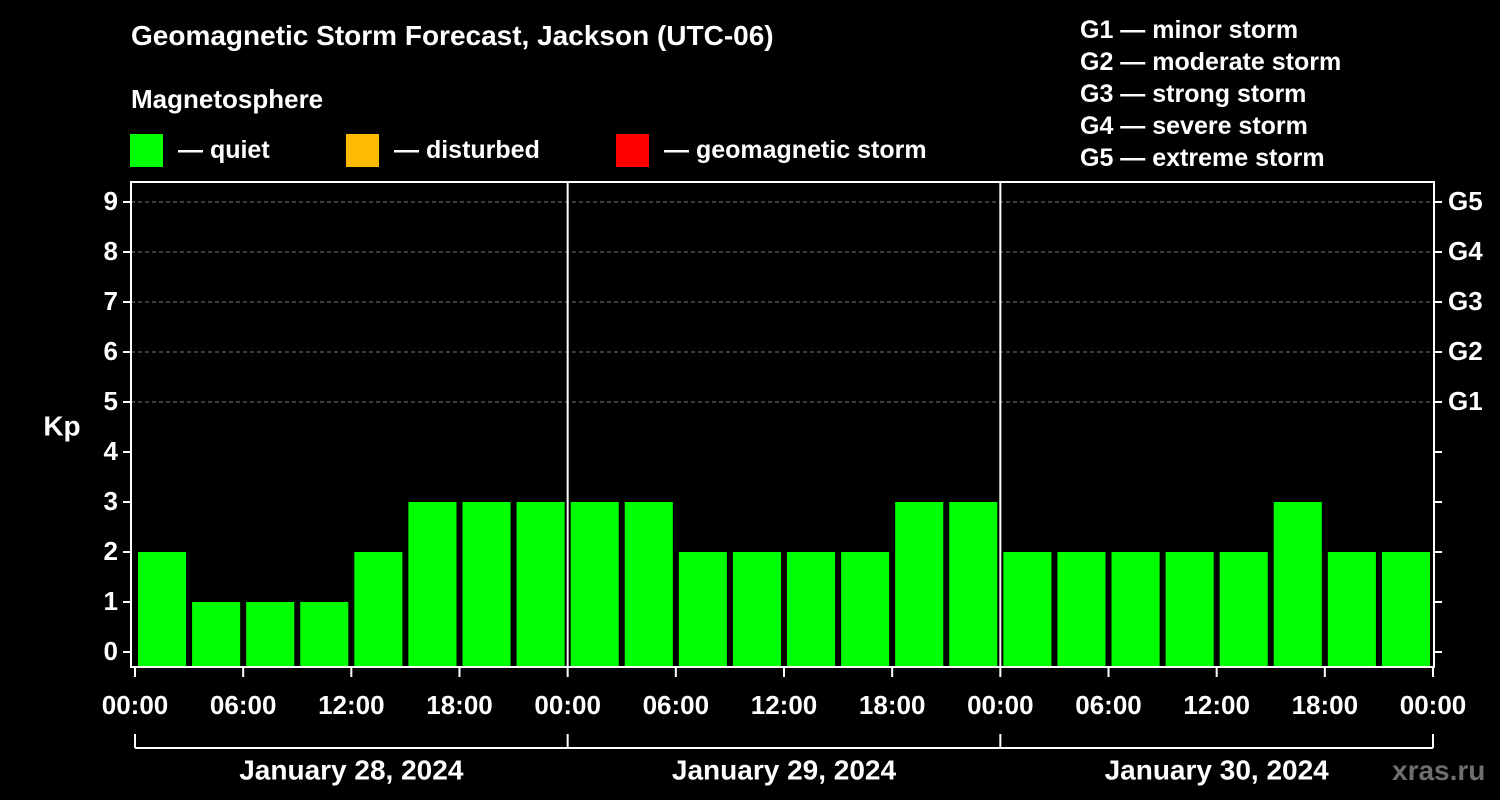 This screenshot has height=800, width=1500. Describe the element at coordinates (632, 150) in the screenshot. I see `legend-swatch-storm` at that location.